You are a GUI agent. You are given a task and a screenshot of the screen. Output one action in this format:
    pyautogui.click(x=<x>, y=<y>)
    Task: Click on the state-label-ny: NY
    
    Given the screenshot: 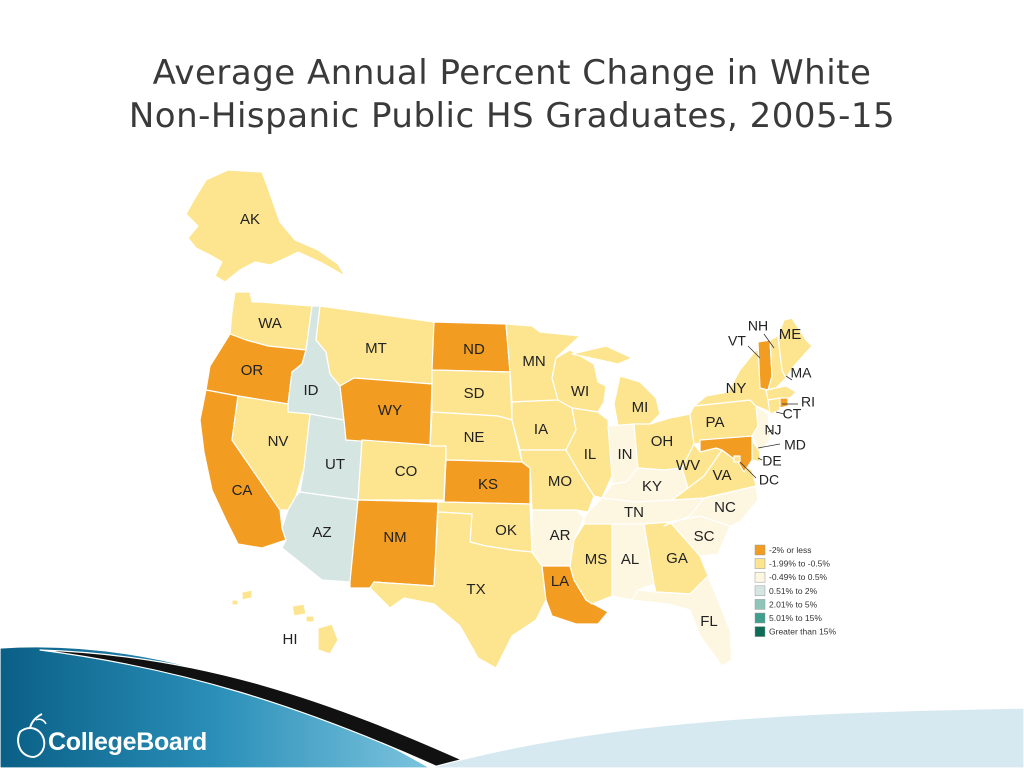 What is the action you would take?
    pyautogui.click(x=736, y=388)
    